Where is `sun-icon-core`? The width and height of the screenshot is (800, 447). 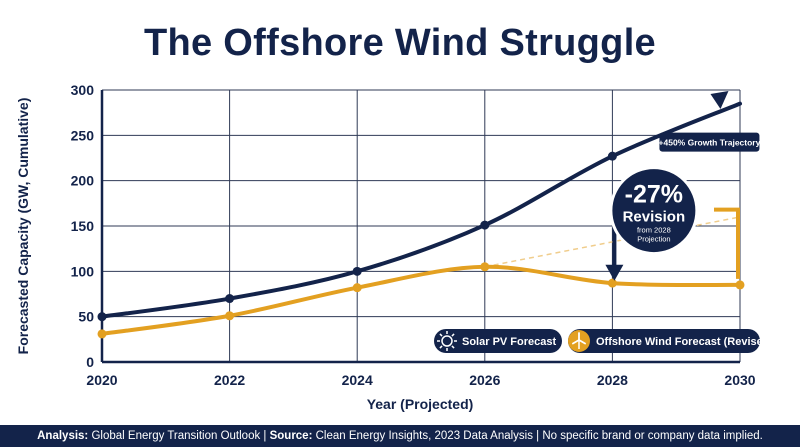 sun-icon-core is located at coordinates (447, 341).